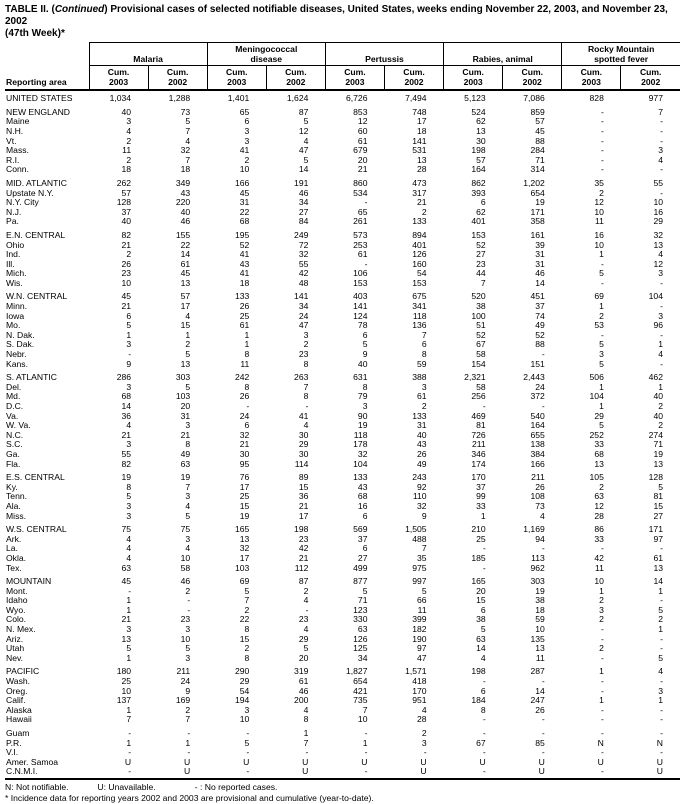 Image resolution: width=685 pixels, height=804 pixels. I want to click on cell-value: 35, so click(599, 182).